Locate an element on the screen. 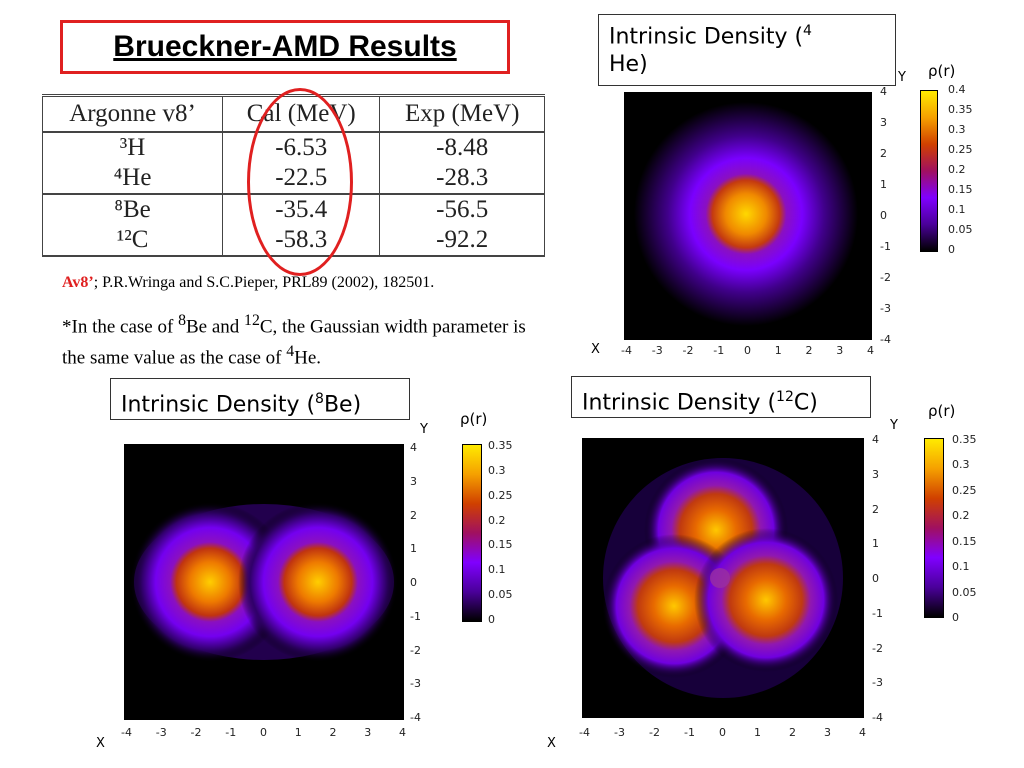 This screenshot has height=768, width=1024. nucleus-cell: ³H is located at coordinates (132, 147).